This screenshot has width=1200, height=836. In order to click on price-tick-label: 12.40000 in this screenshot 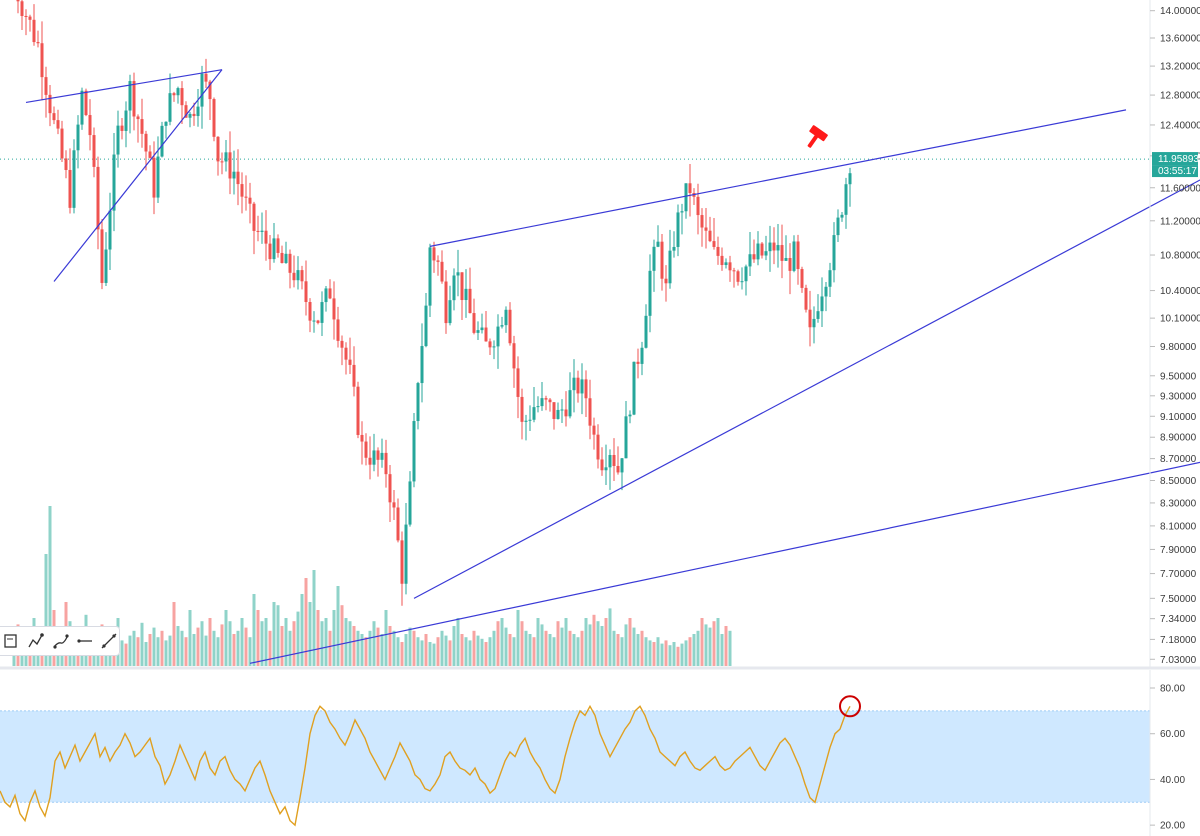, I will do `click(1180, 125)`.